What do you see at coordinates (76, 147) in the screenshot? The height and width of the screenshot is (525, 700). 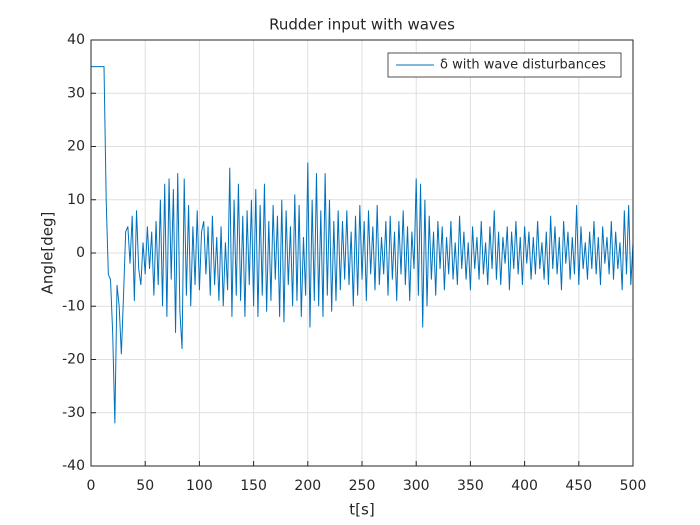 I see `y-tick-label: 20` at bounding box center [76, 147].